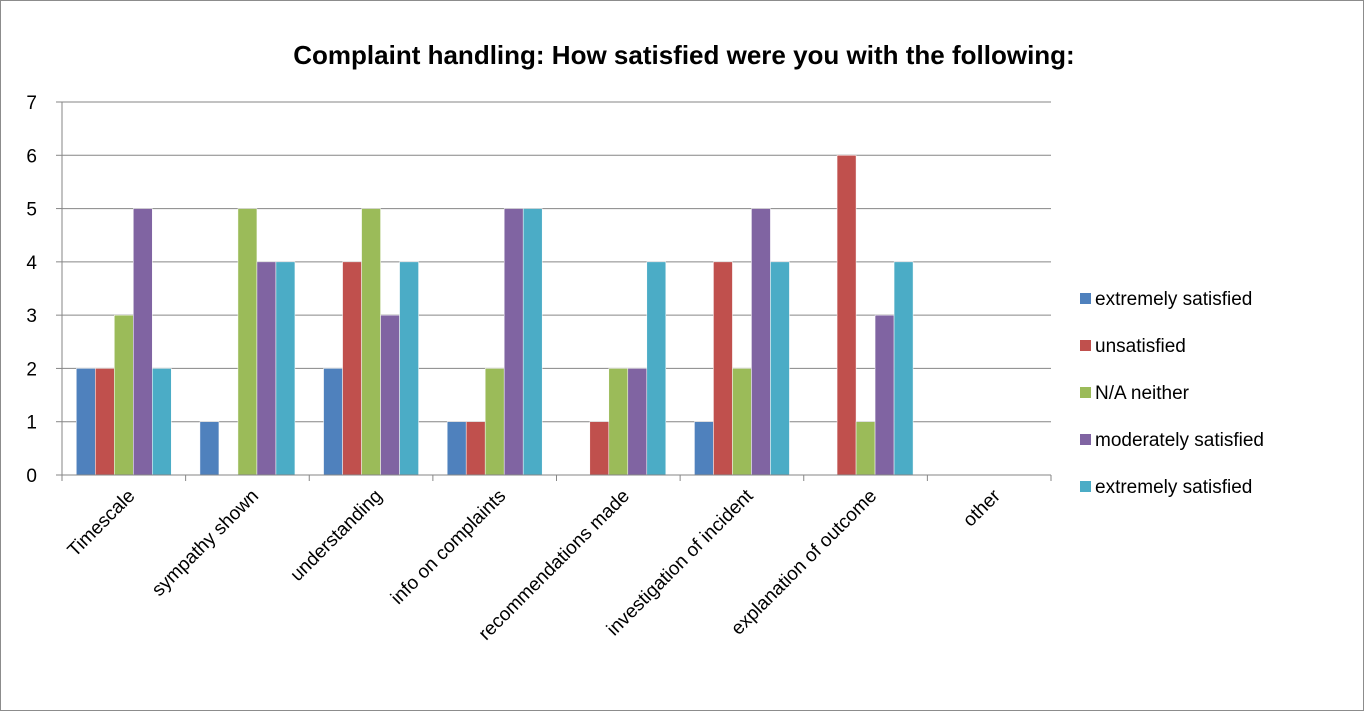 This screenshot has height=712, width=1364. I want to click on y-tick-label: 7, so click(31, 103).